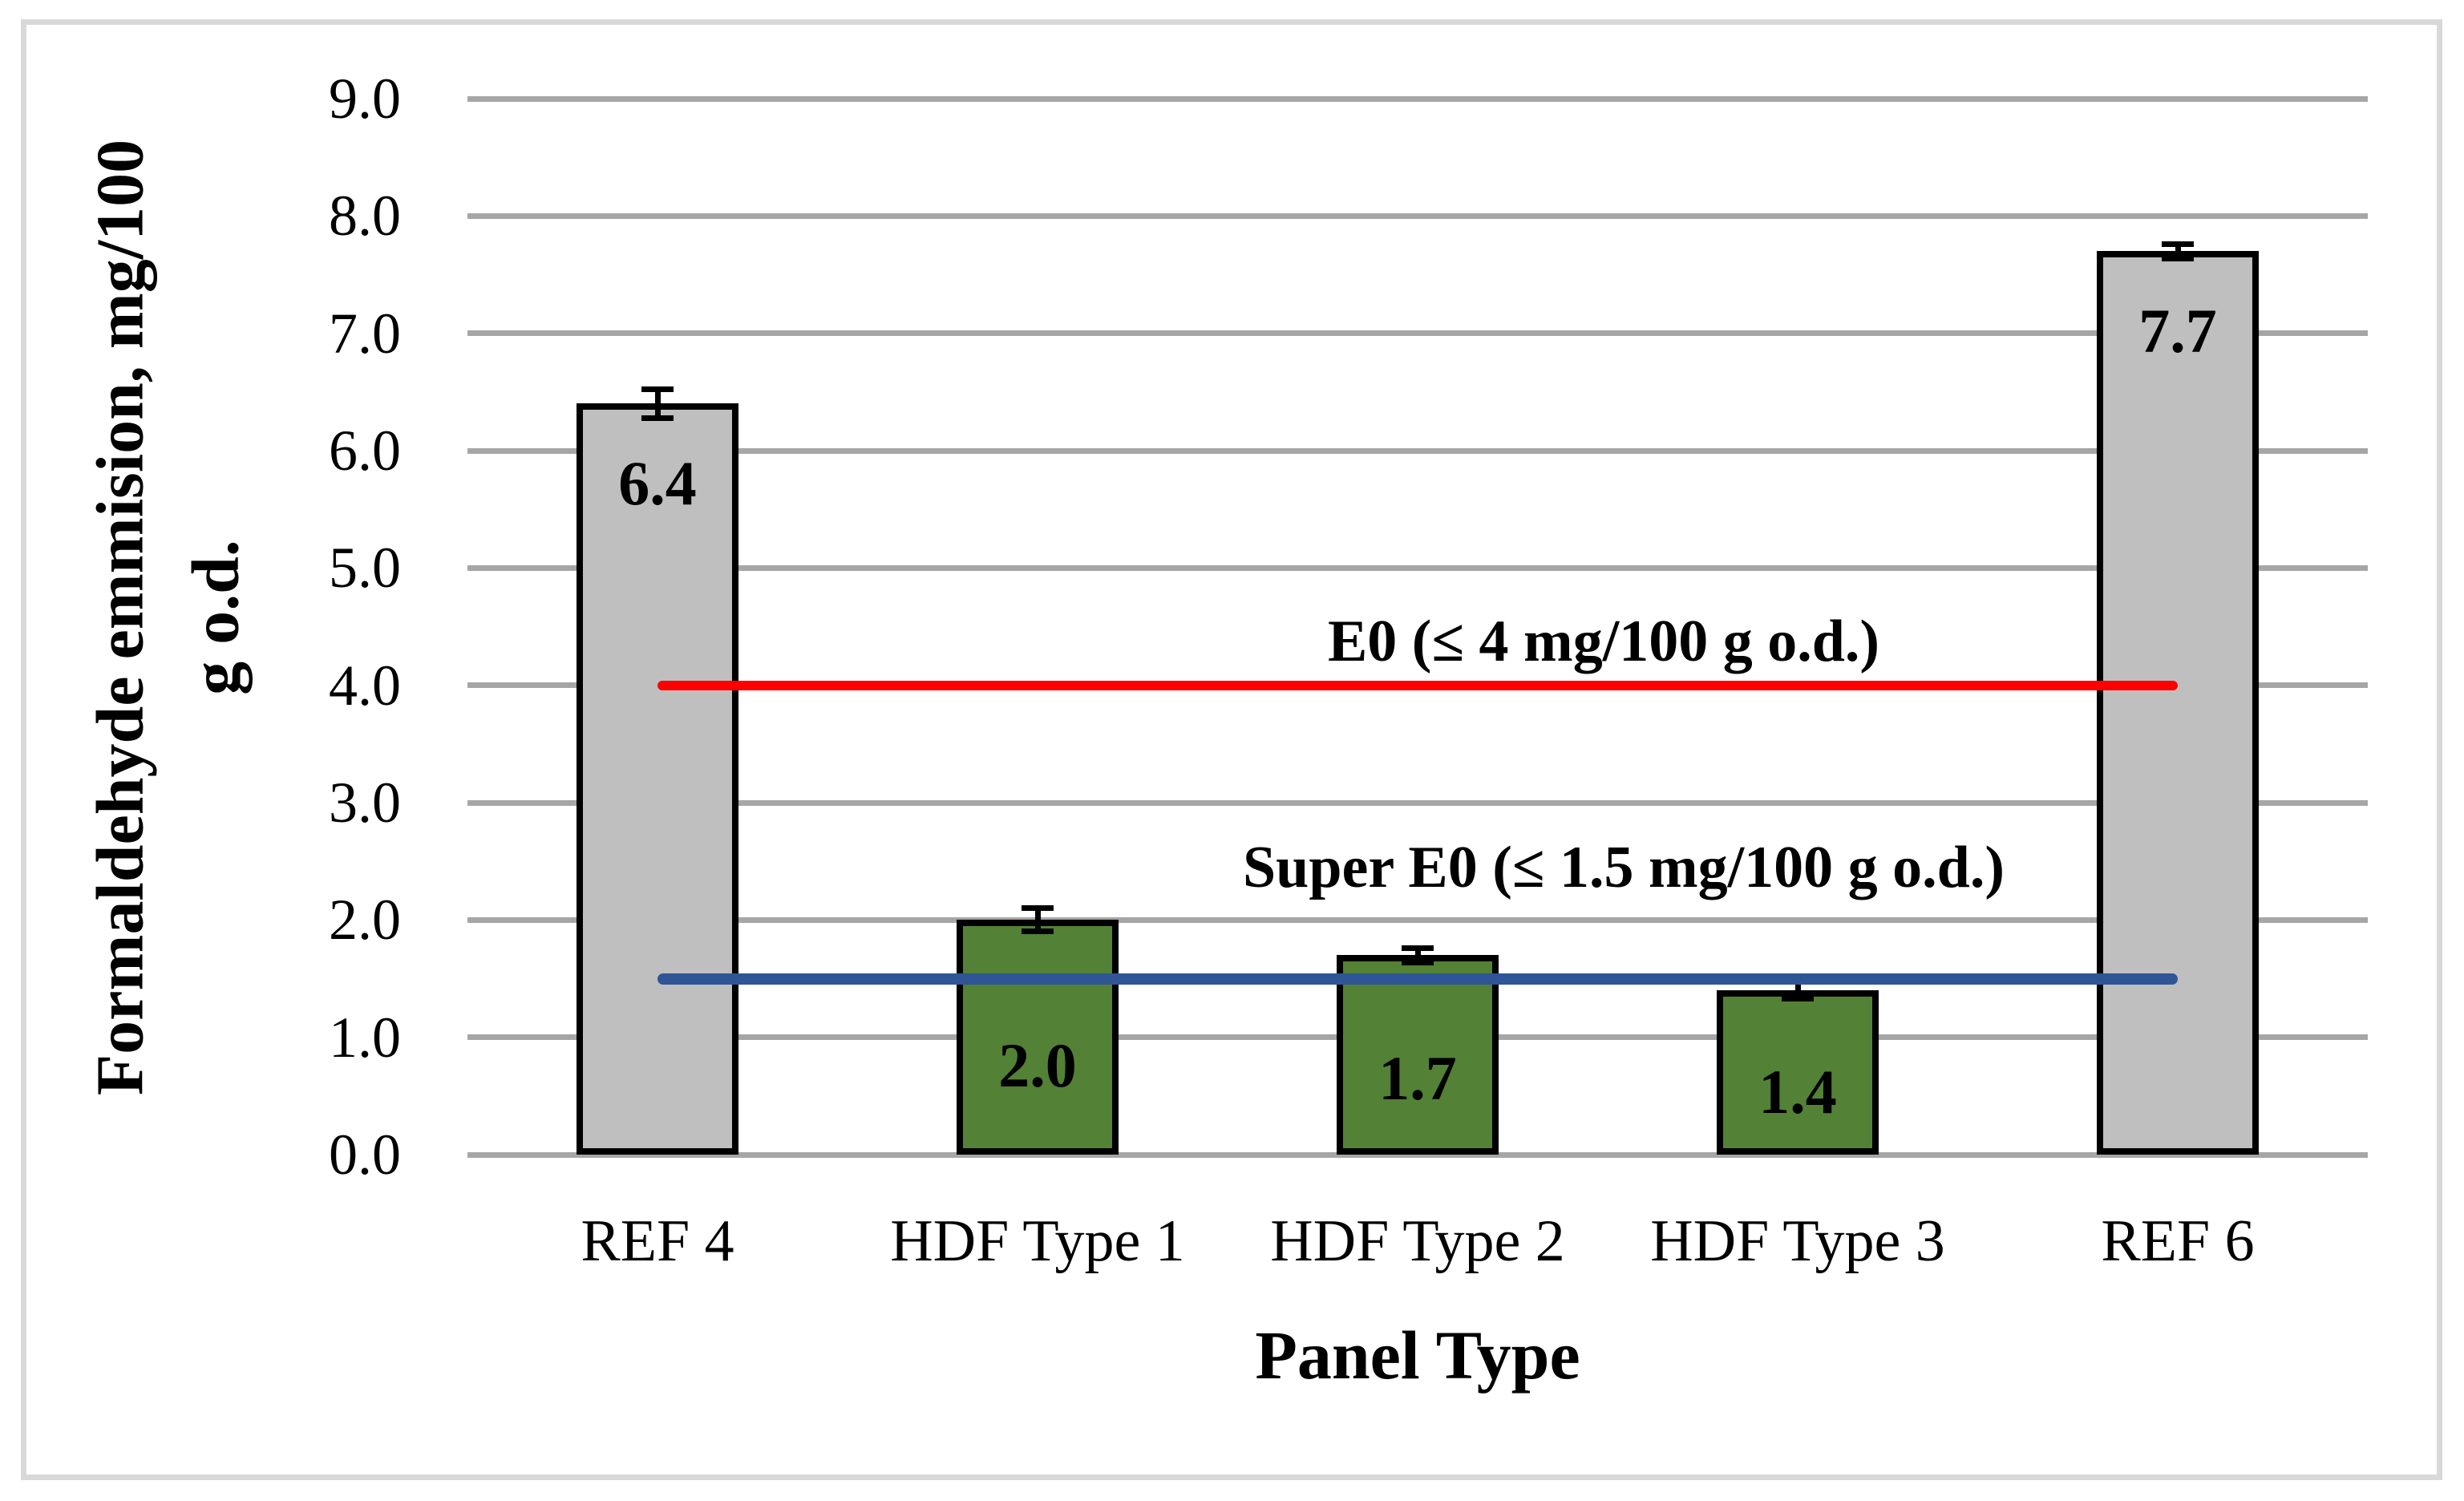 The image size is (2464, 1501). What do you see at coordinates (1417, 919) in the screenshot?
I see `gridline-2.0` at bounding box center [1417, 919].